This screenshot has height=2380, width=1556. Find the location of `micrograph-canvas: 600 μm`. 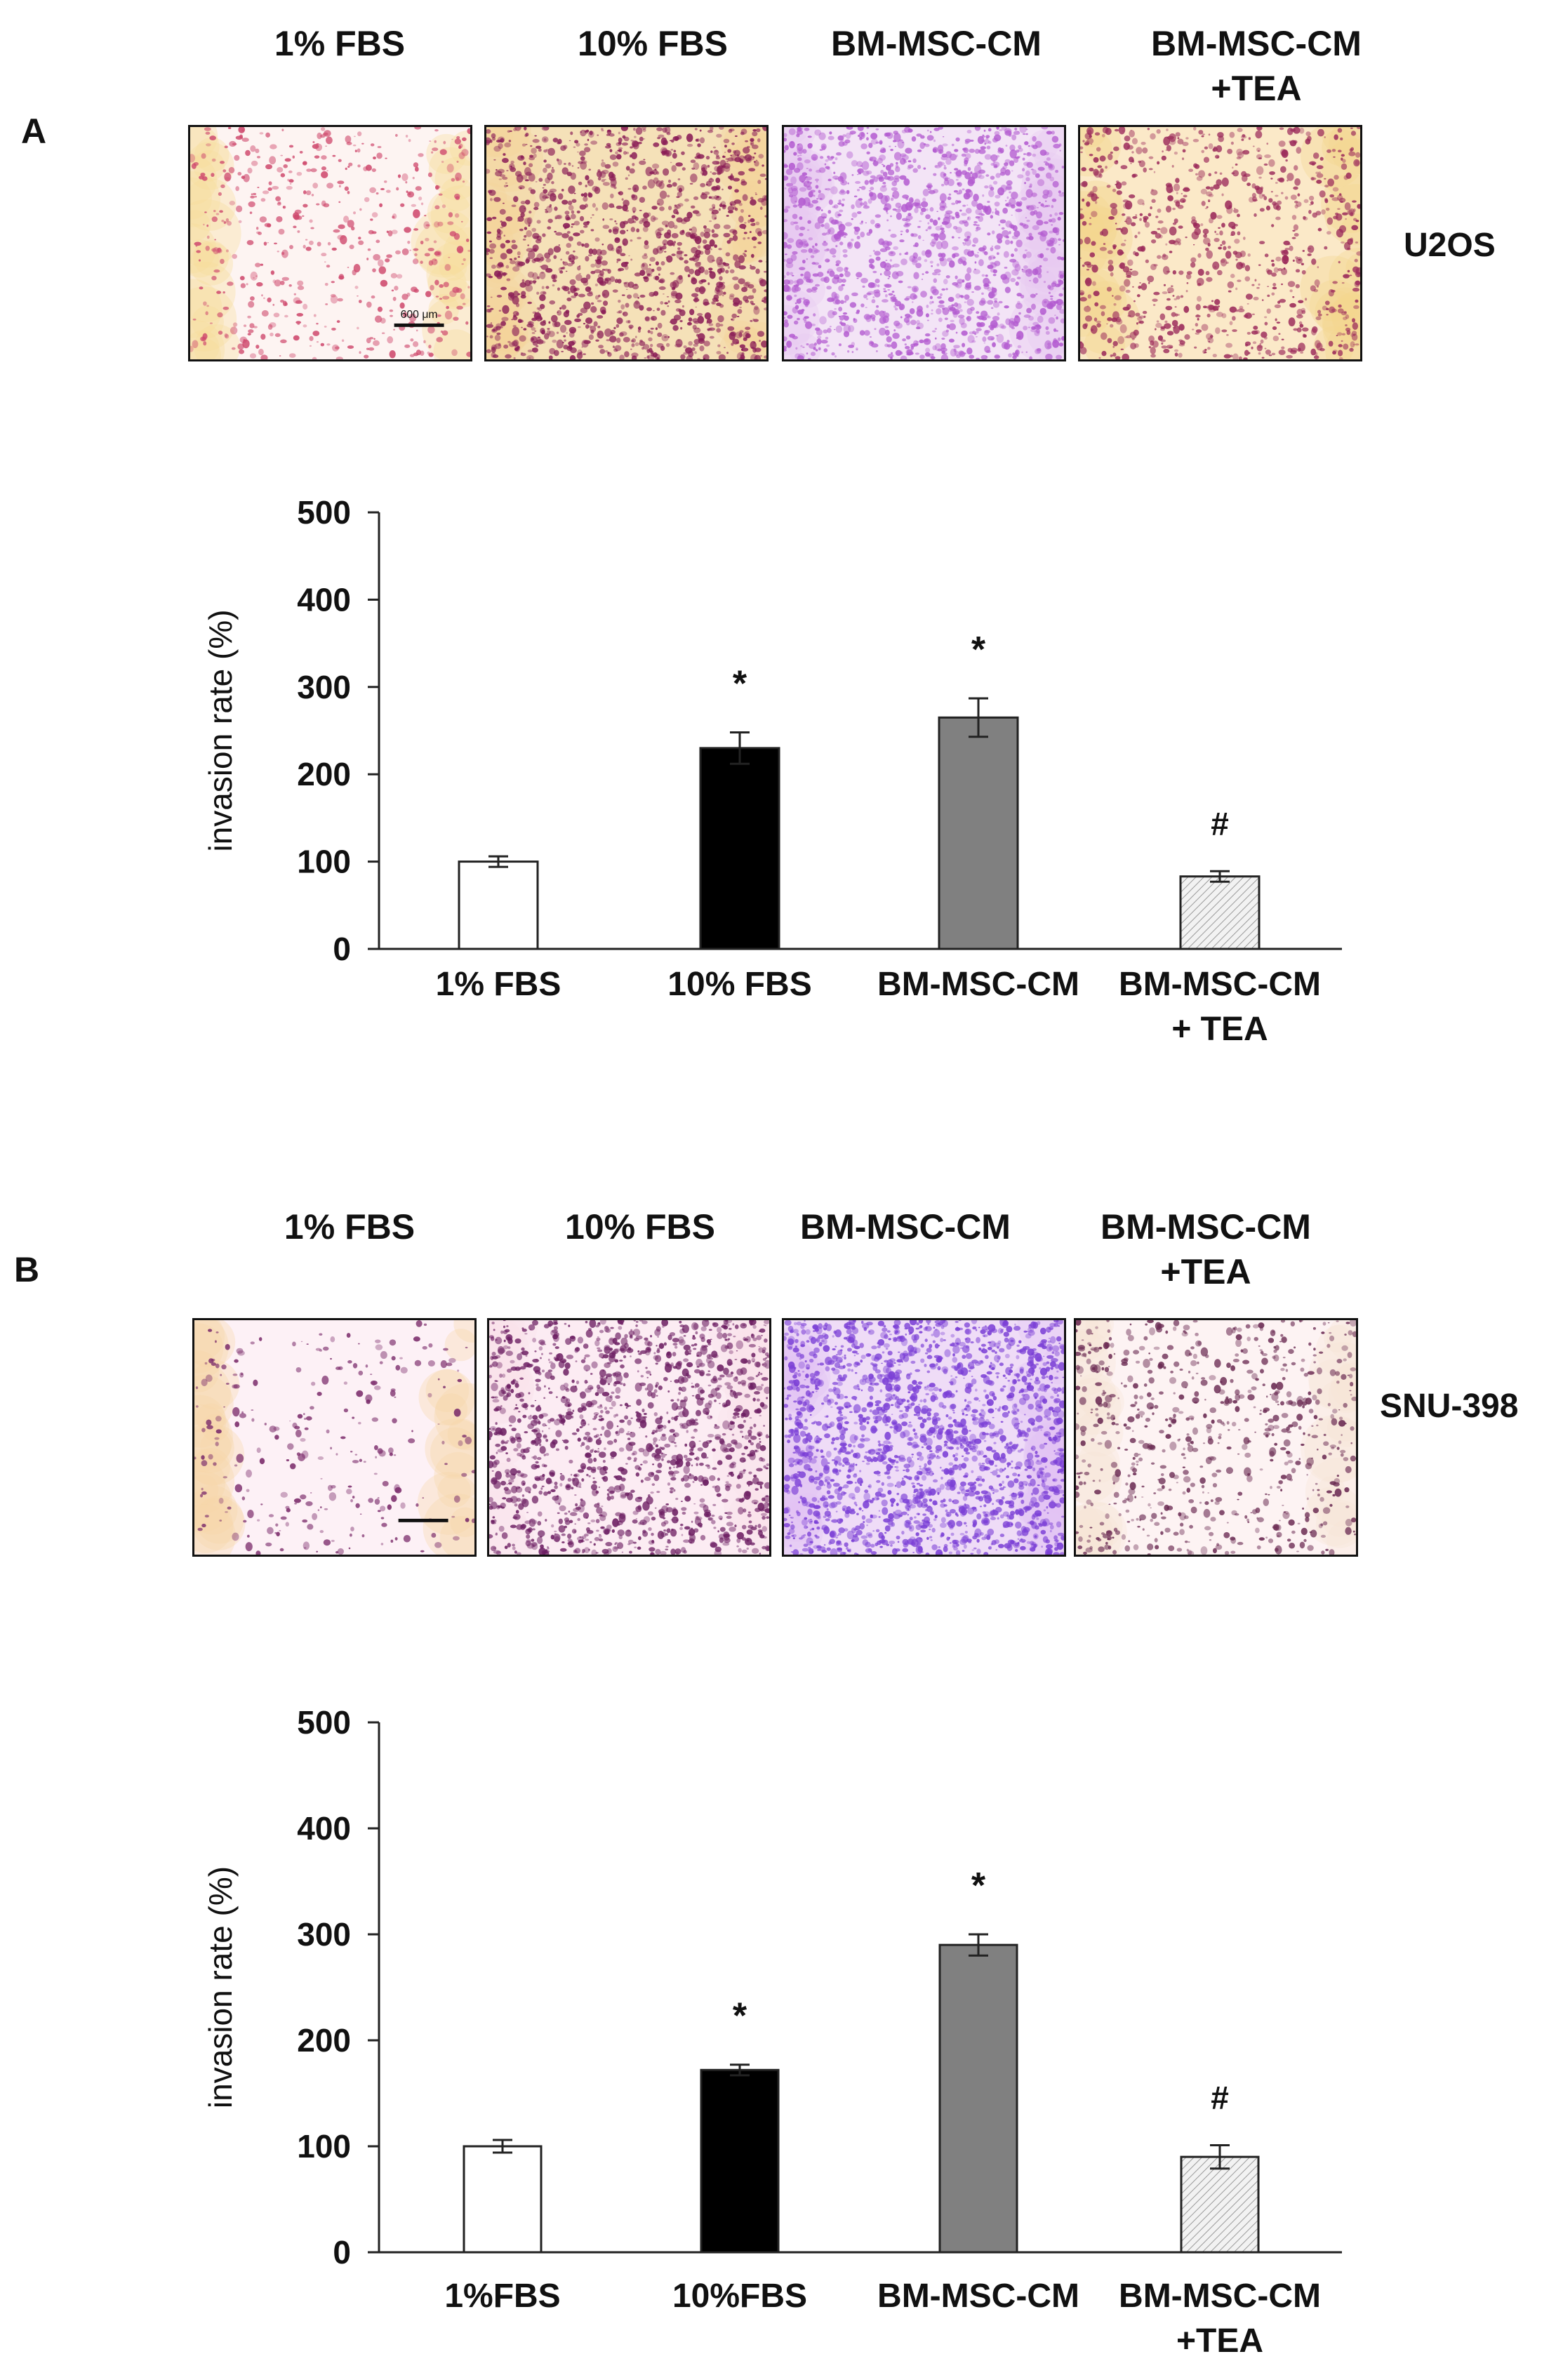

micrograph-canvas: 600 μm is located at coordinates (330, 243).